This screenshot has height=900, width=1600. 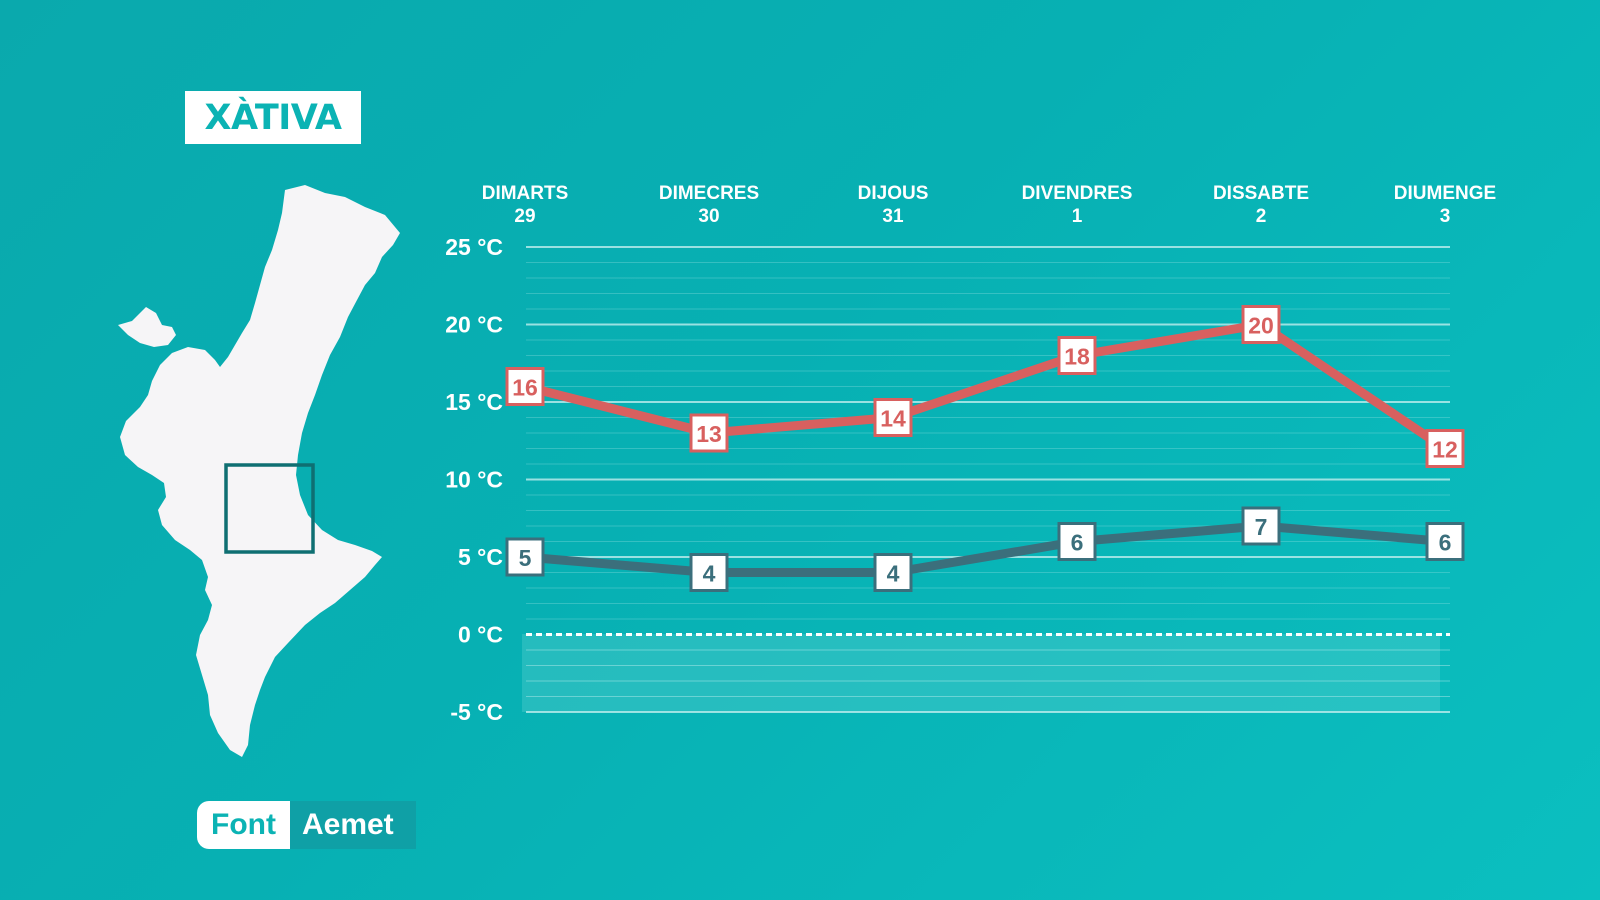 I want to click on y-tick-label: 10 °C, so click(x=474, y=480).